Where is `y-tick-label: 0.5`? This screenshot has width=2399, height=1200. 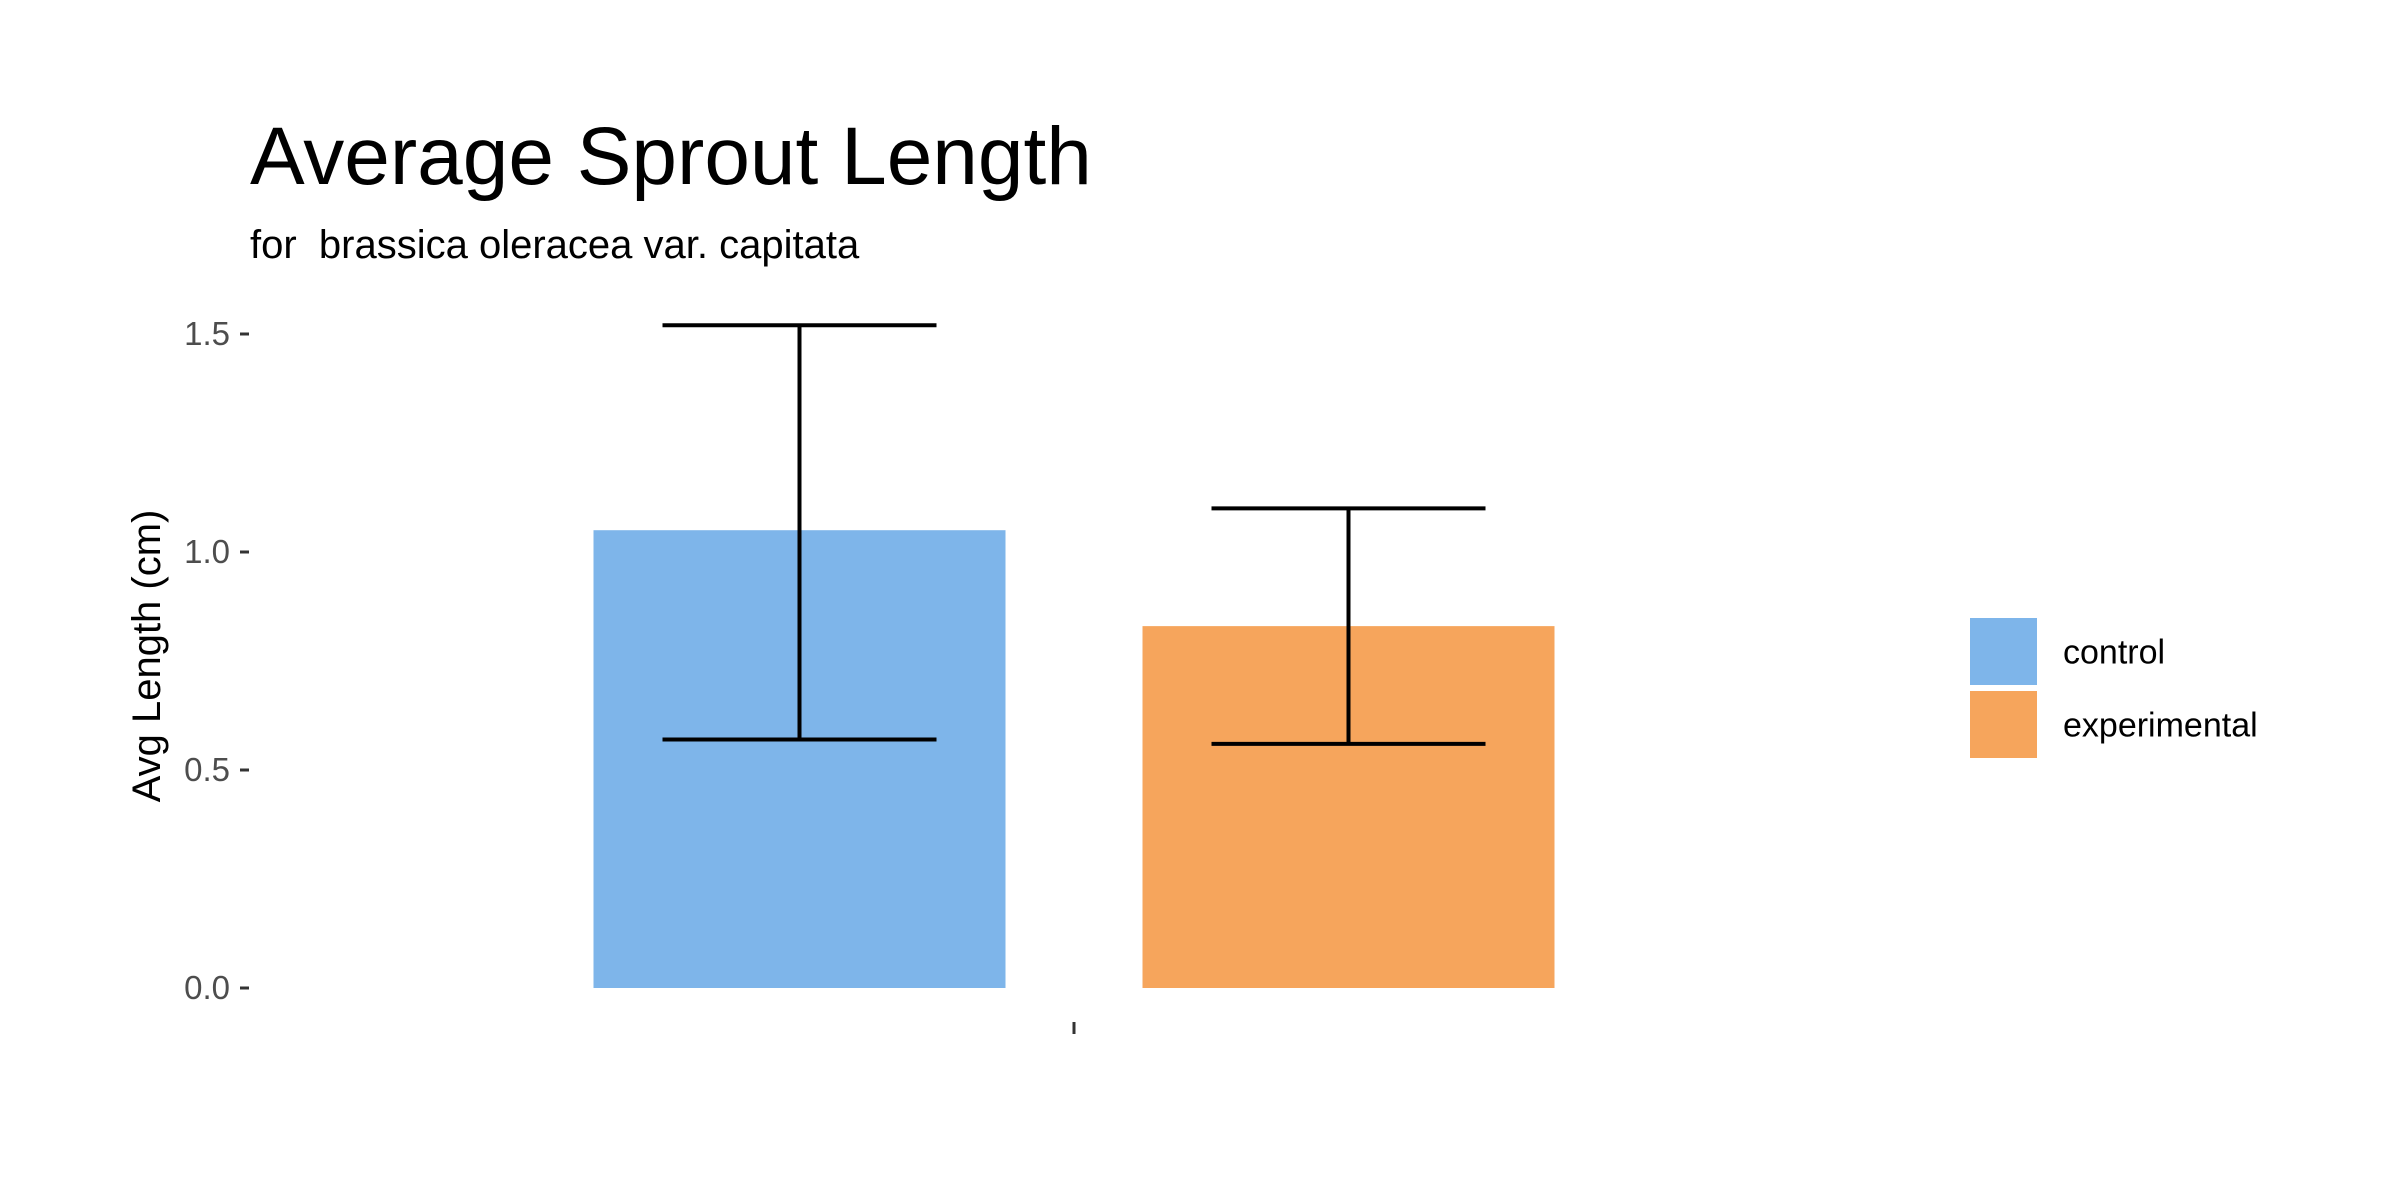
y-tick-label: 0.5 is located at coordinates (207, 769).